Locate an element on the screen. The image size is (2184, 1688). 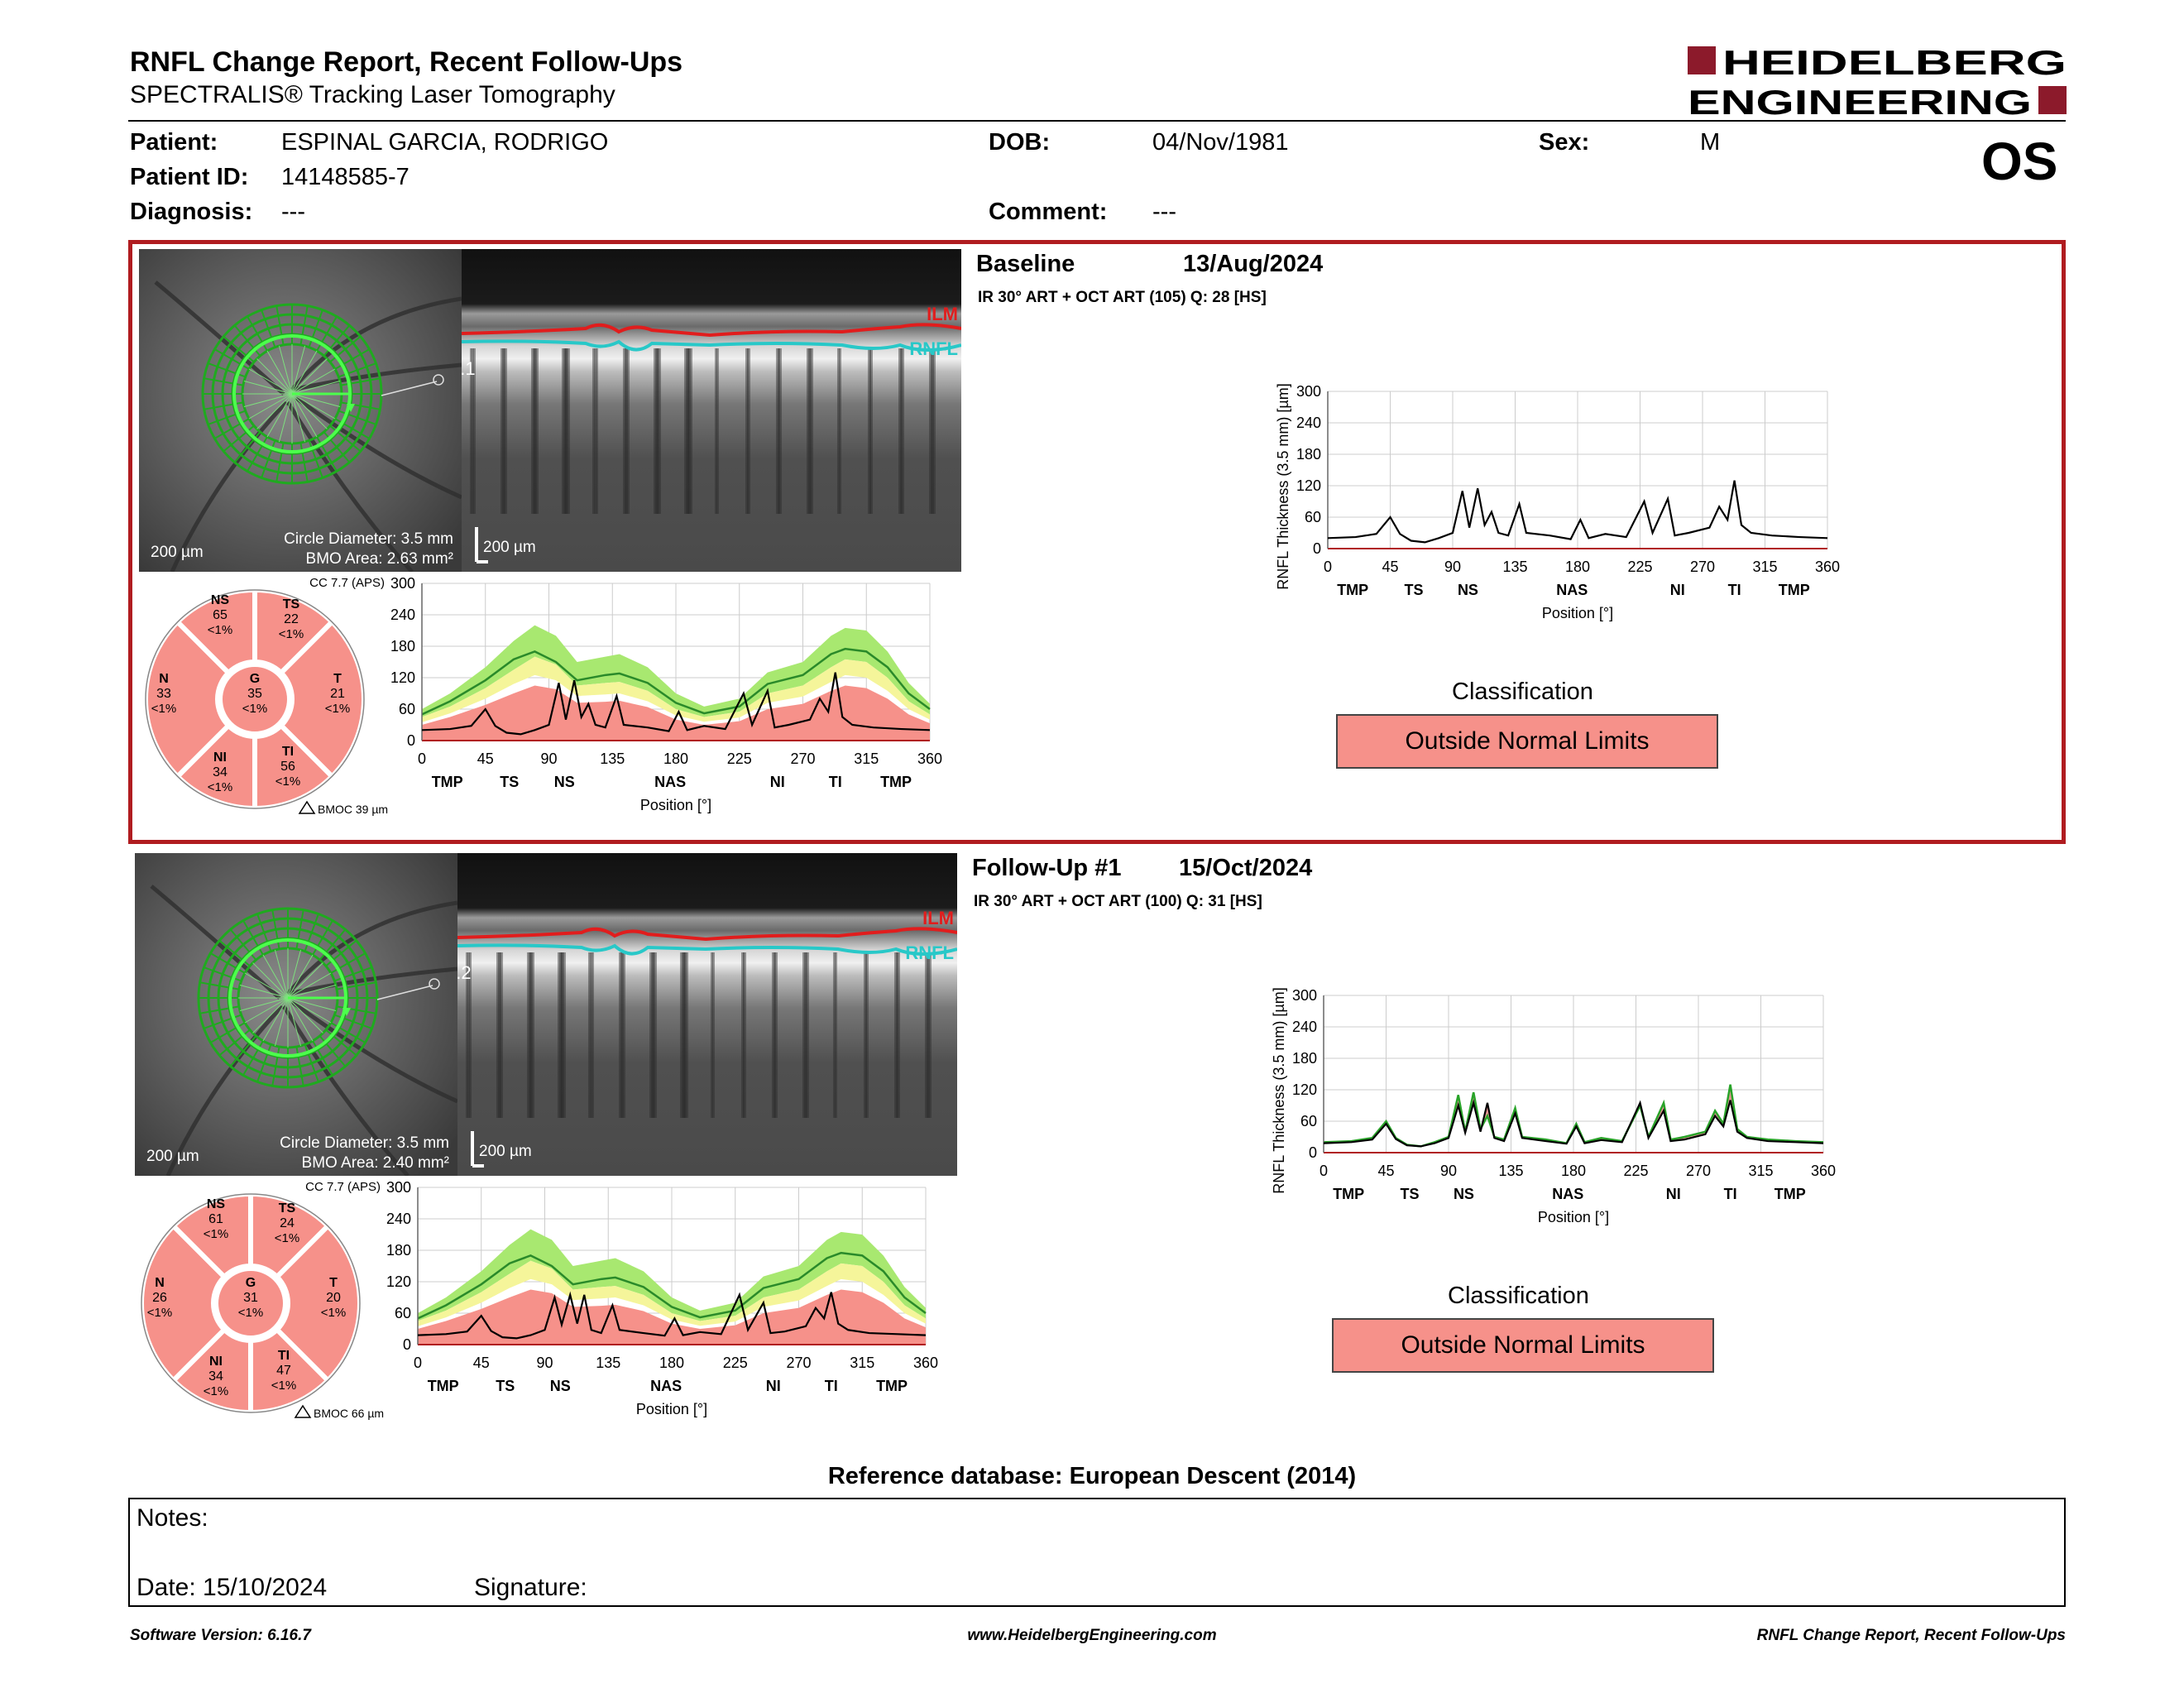
sector-value-ti: 47 is located at coordinates (283, 1371).